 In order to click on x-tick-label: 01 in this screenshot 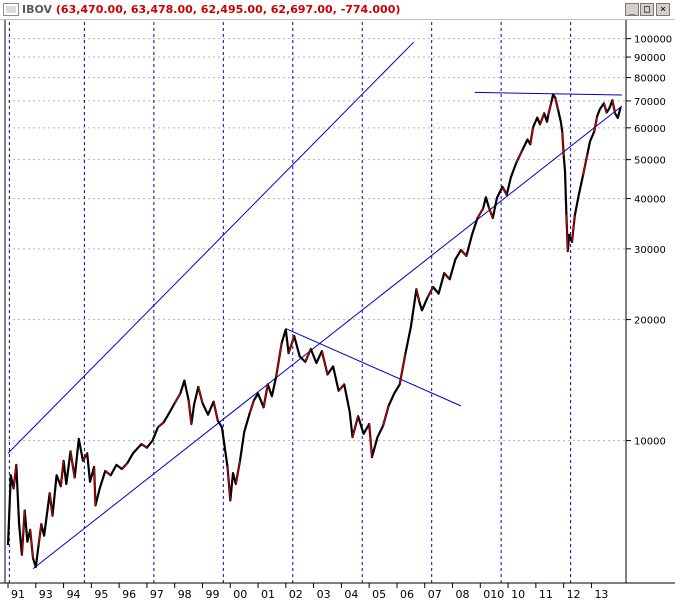, I will do `click(268, 594)`.